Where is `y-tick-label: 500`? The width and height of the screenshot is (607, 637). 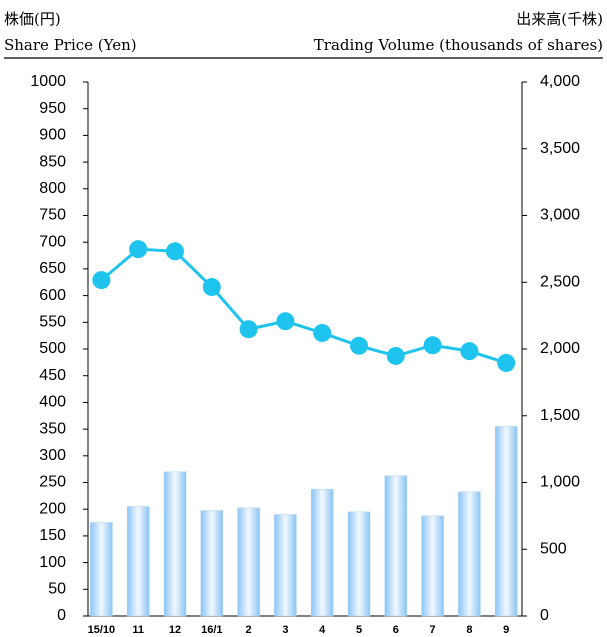 y-tick-label: 500 is located at coordinates (52, 348).